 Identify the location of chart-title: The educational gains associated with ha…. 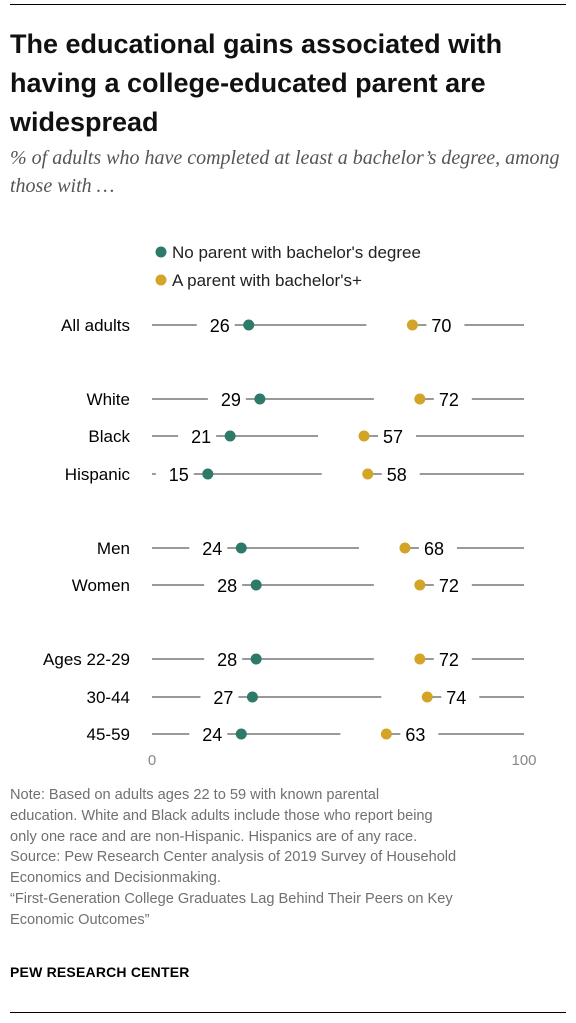
(256, 83).